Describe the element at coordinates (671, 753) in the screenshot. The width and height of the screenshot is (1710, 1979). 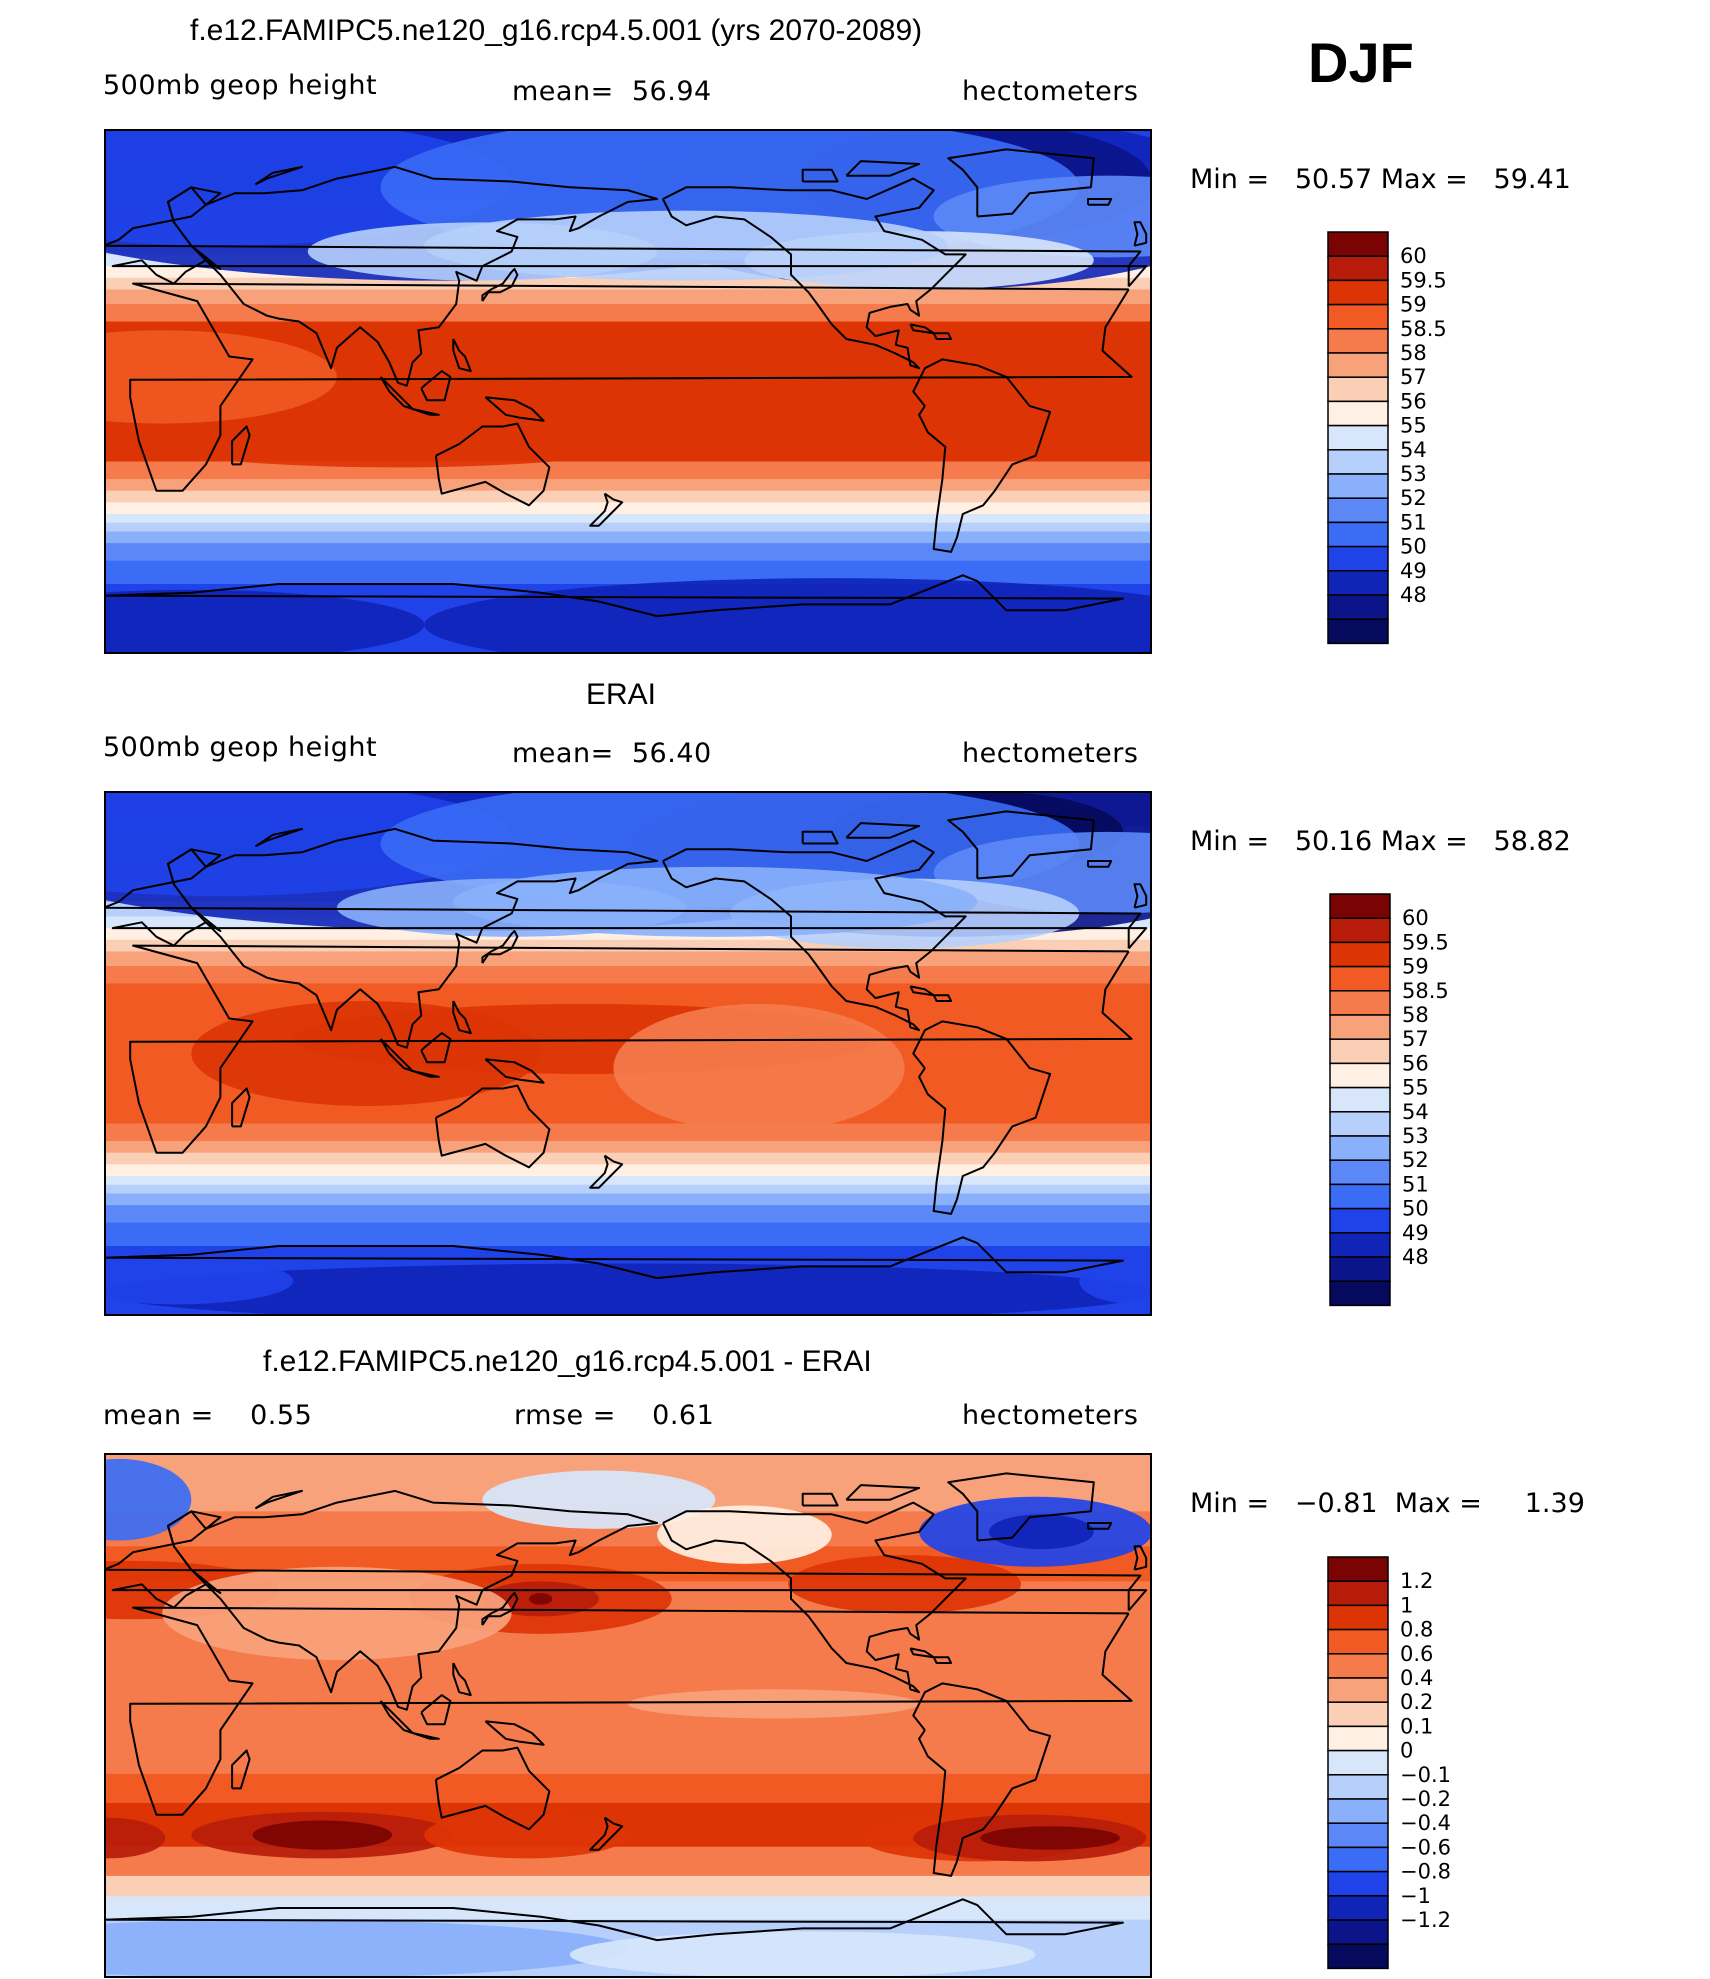
I see `panel2-mean-value: 56.40` at that location.